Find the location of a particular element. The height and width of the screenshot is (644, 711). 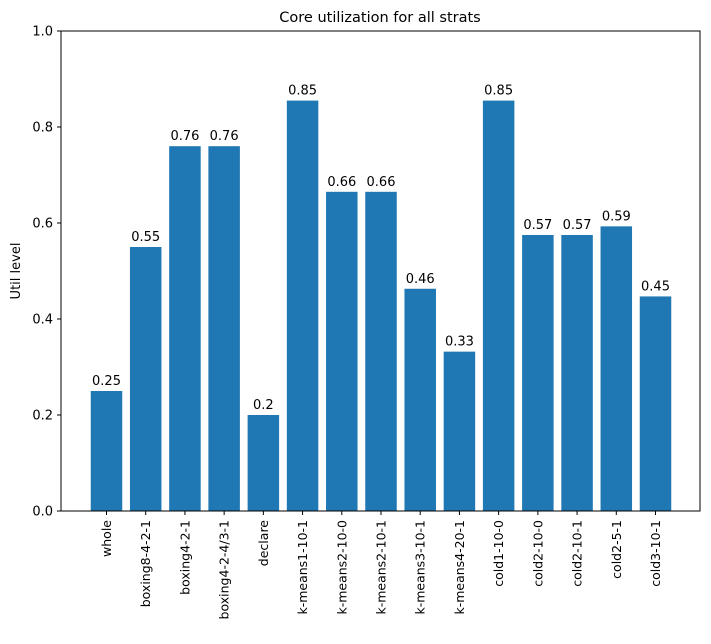

data-label-6: 0.66 is located at coordinates (341, 182).